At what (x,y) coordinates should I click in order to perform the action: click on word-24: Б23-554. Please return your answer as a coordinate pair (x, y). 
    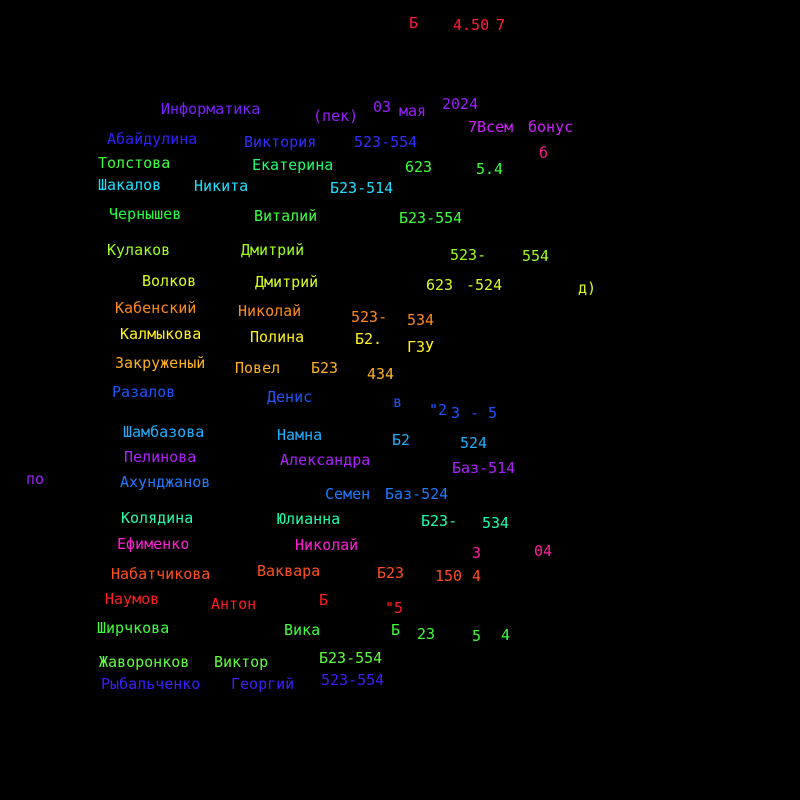
    Looking at the image, I should click on (431, 218).